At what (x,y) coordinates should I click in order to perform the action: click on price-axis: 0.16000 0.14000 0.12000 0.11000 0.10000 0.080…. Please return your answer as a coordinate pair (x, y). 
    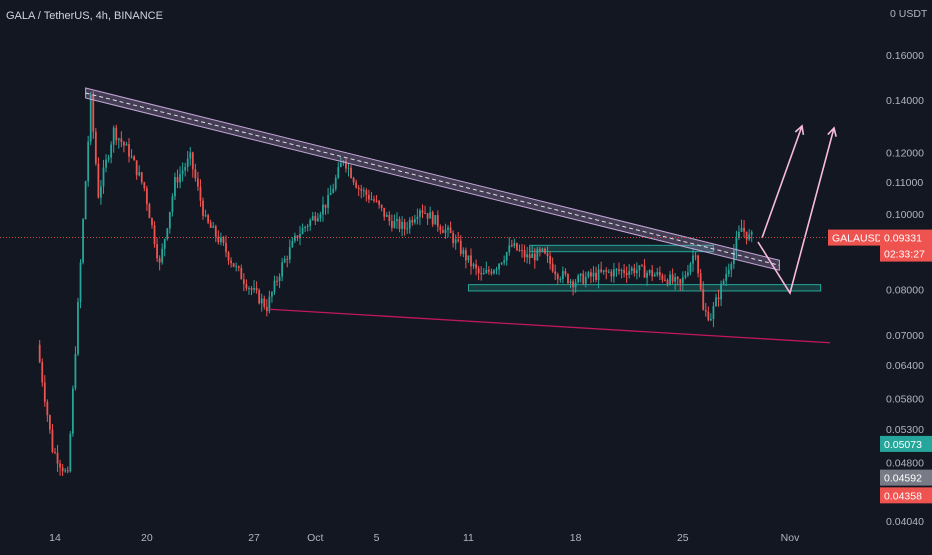
    Looking at the image, I should click on (905, 289).